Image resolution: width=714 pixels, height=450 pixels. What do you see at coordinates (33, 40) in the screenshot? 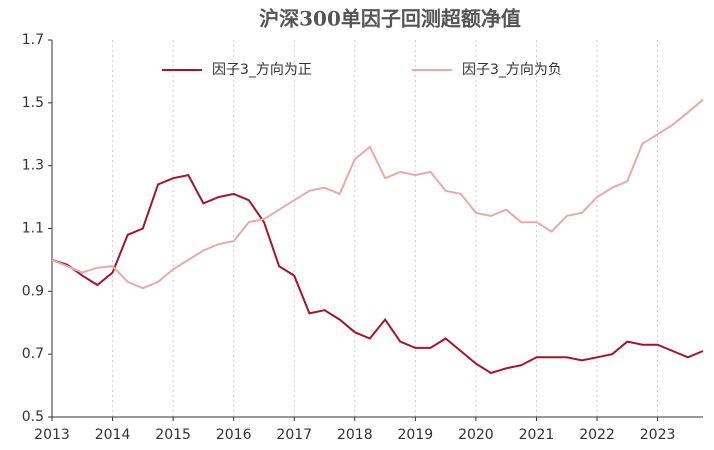
I see `y-tick-label: 1.7` at bounding box center [33, 40].